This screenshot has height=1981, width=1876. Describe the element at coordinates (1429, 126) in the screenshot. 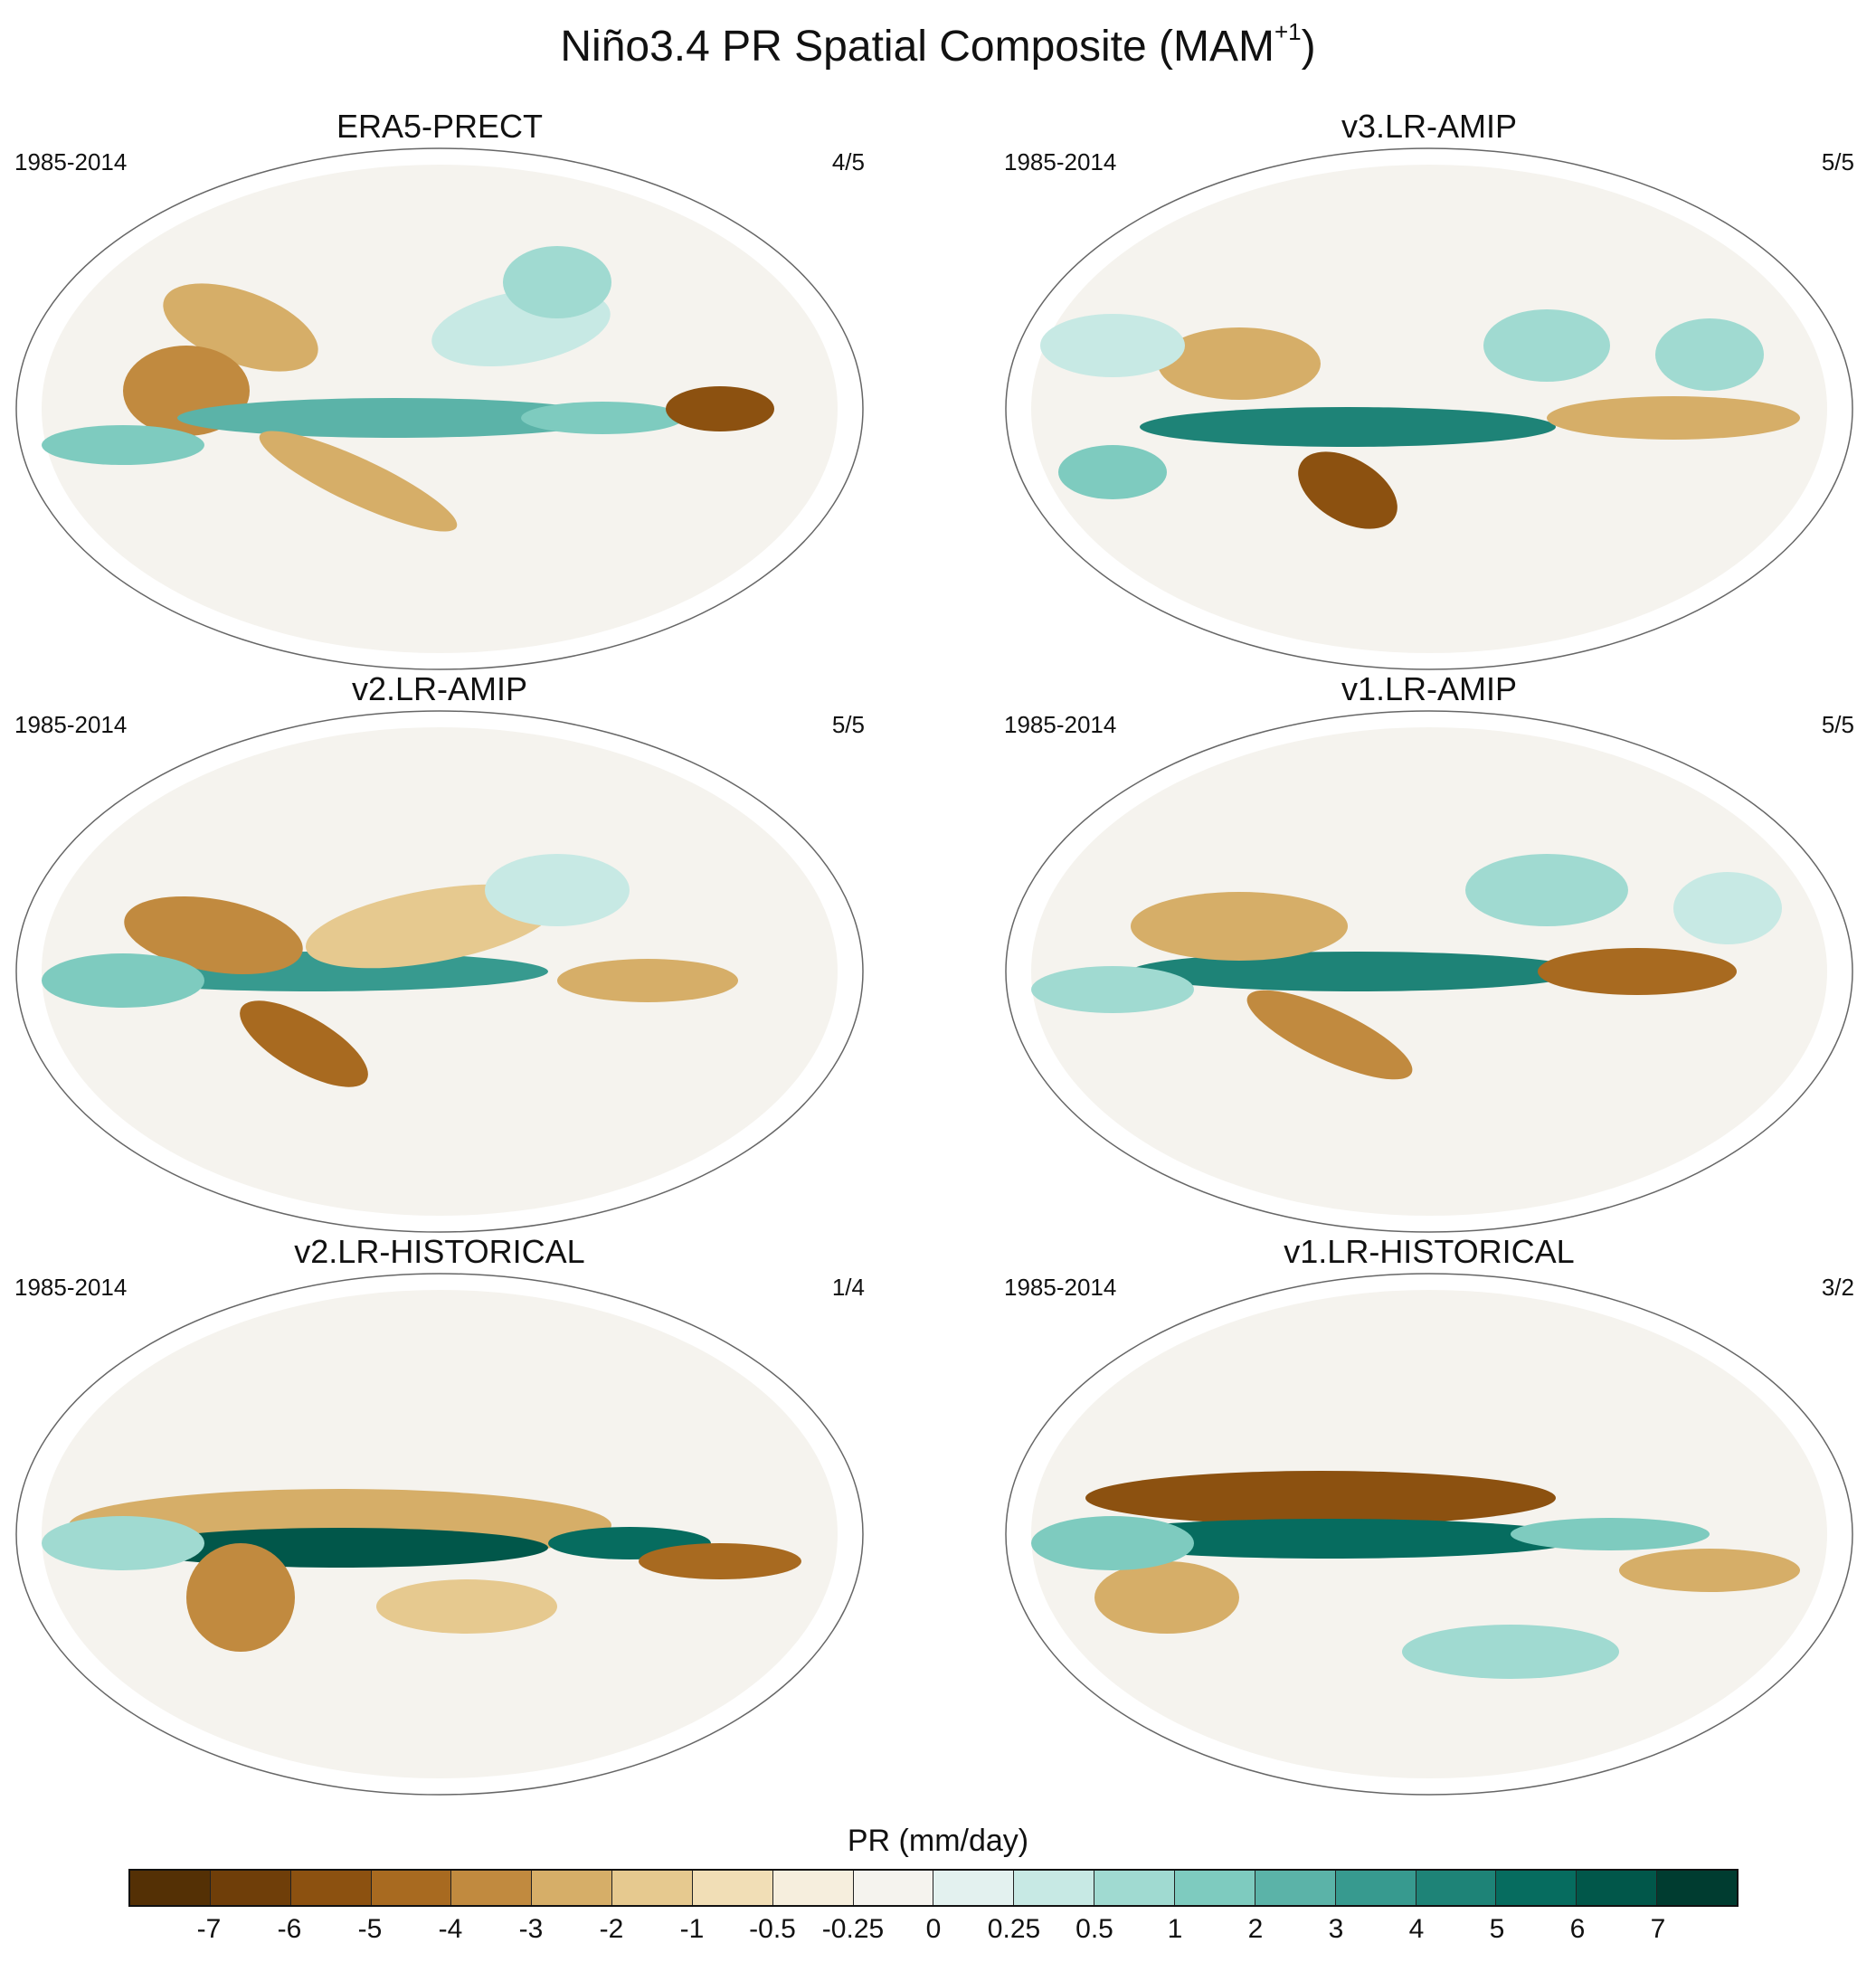

I see `panel-title: v3.LR-AMIP` at that location.